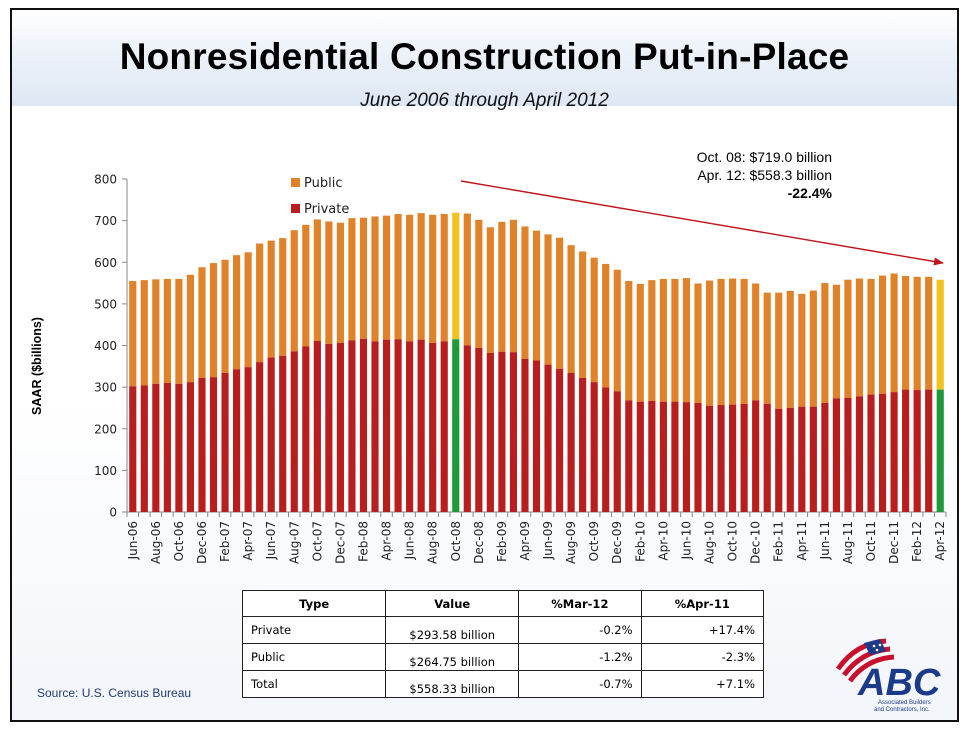 Image resolution: width=971 pixels, height=734 pixels. I want to click on legend-swatch-public, so click(295, 182).